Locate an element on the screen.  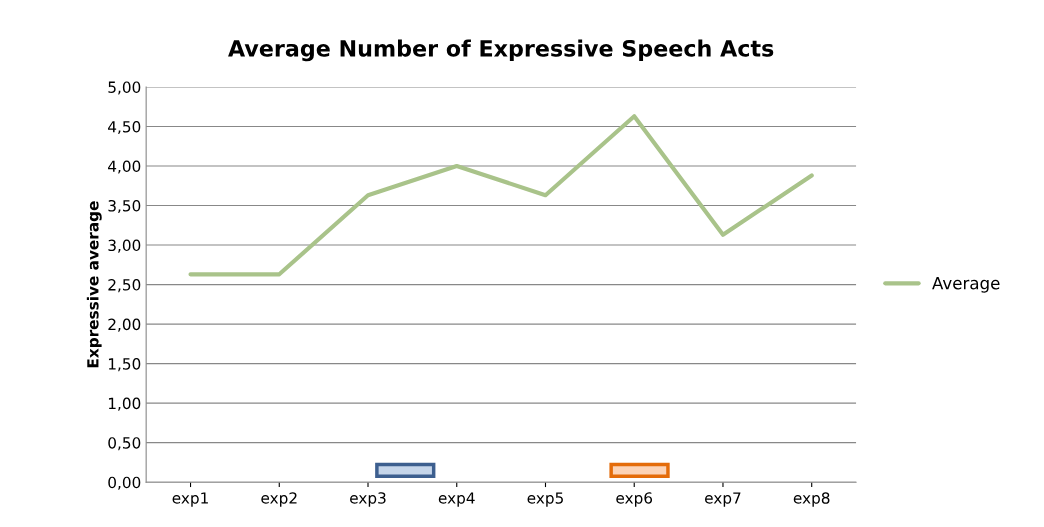
y-tick-label: 3,00 is located at coordinates (124, 246).